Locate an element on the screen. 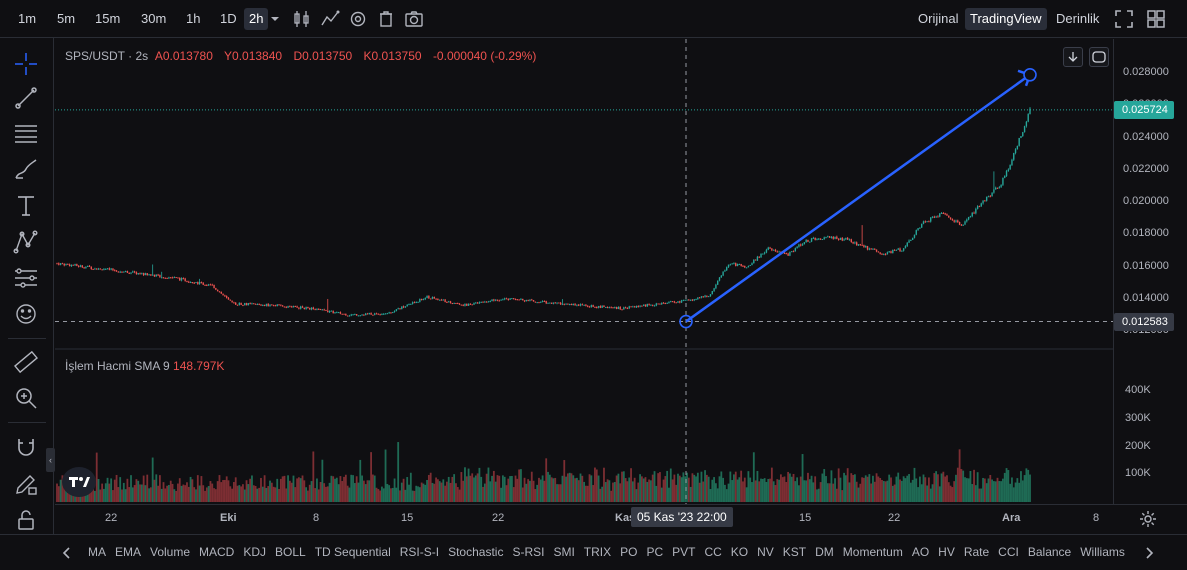  timeframe-30m: 30m is located at coordinates (154, 18).